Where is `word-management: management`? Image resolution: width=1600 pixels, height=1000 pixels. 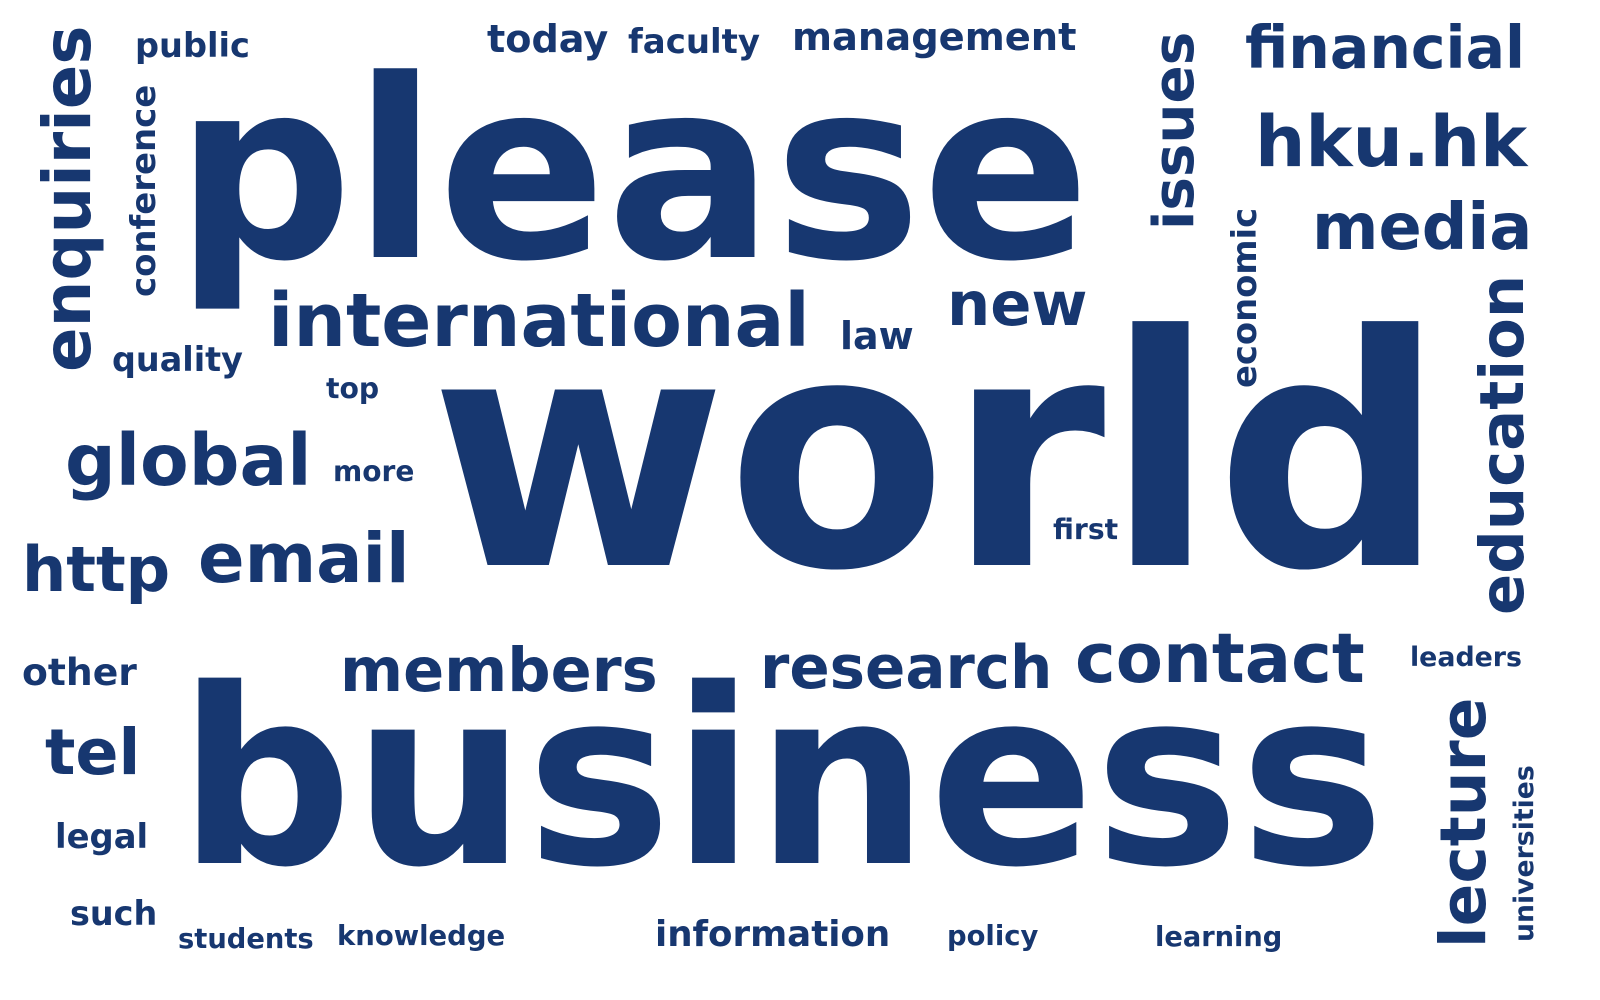 word-management: management is located at coordinates (934, 37).